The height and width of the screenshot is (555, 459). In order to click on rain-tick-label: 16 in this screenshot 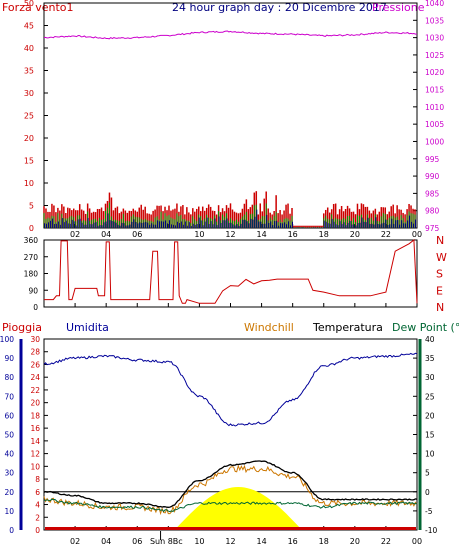, I will do `click(35, 428)`.